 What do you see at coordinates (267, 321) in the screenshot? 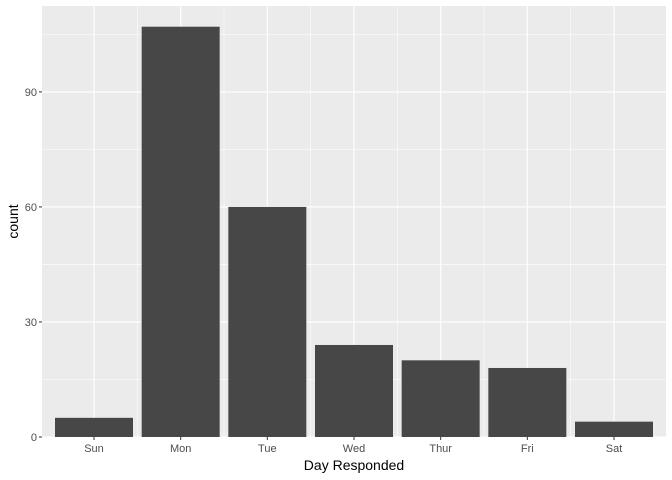
I see `bar-tue` at bounding box center [267, 321].